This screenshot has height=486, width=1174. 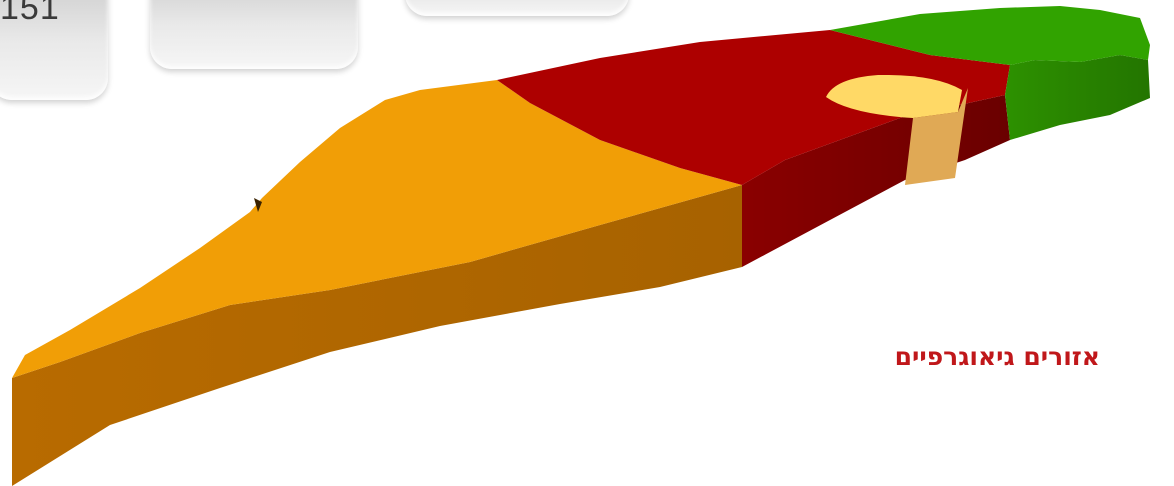 I want to click on region-north-top, so click(x=990, y=35).